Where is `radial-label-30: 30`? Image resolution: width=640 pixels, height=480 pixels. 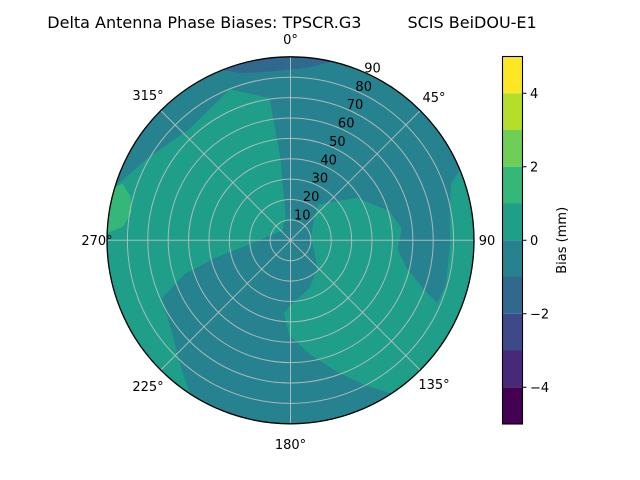
radial-label-30: 30 is located at coordinates (320, 179).